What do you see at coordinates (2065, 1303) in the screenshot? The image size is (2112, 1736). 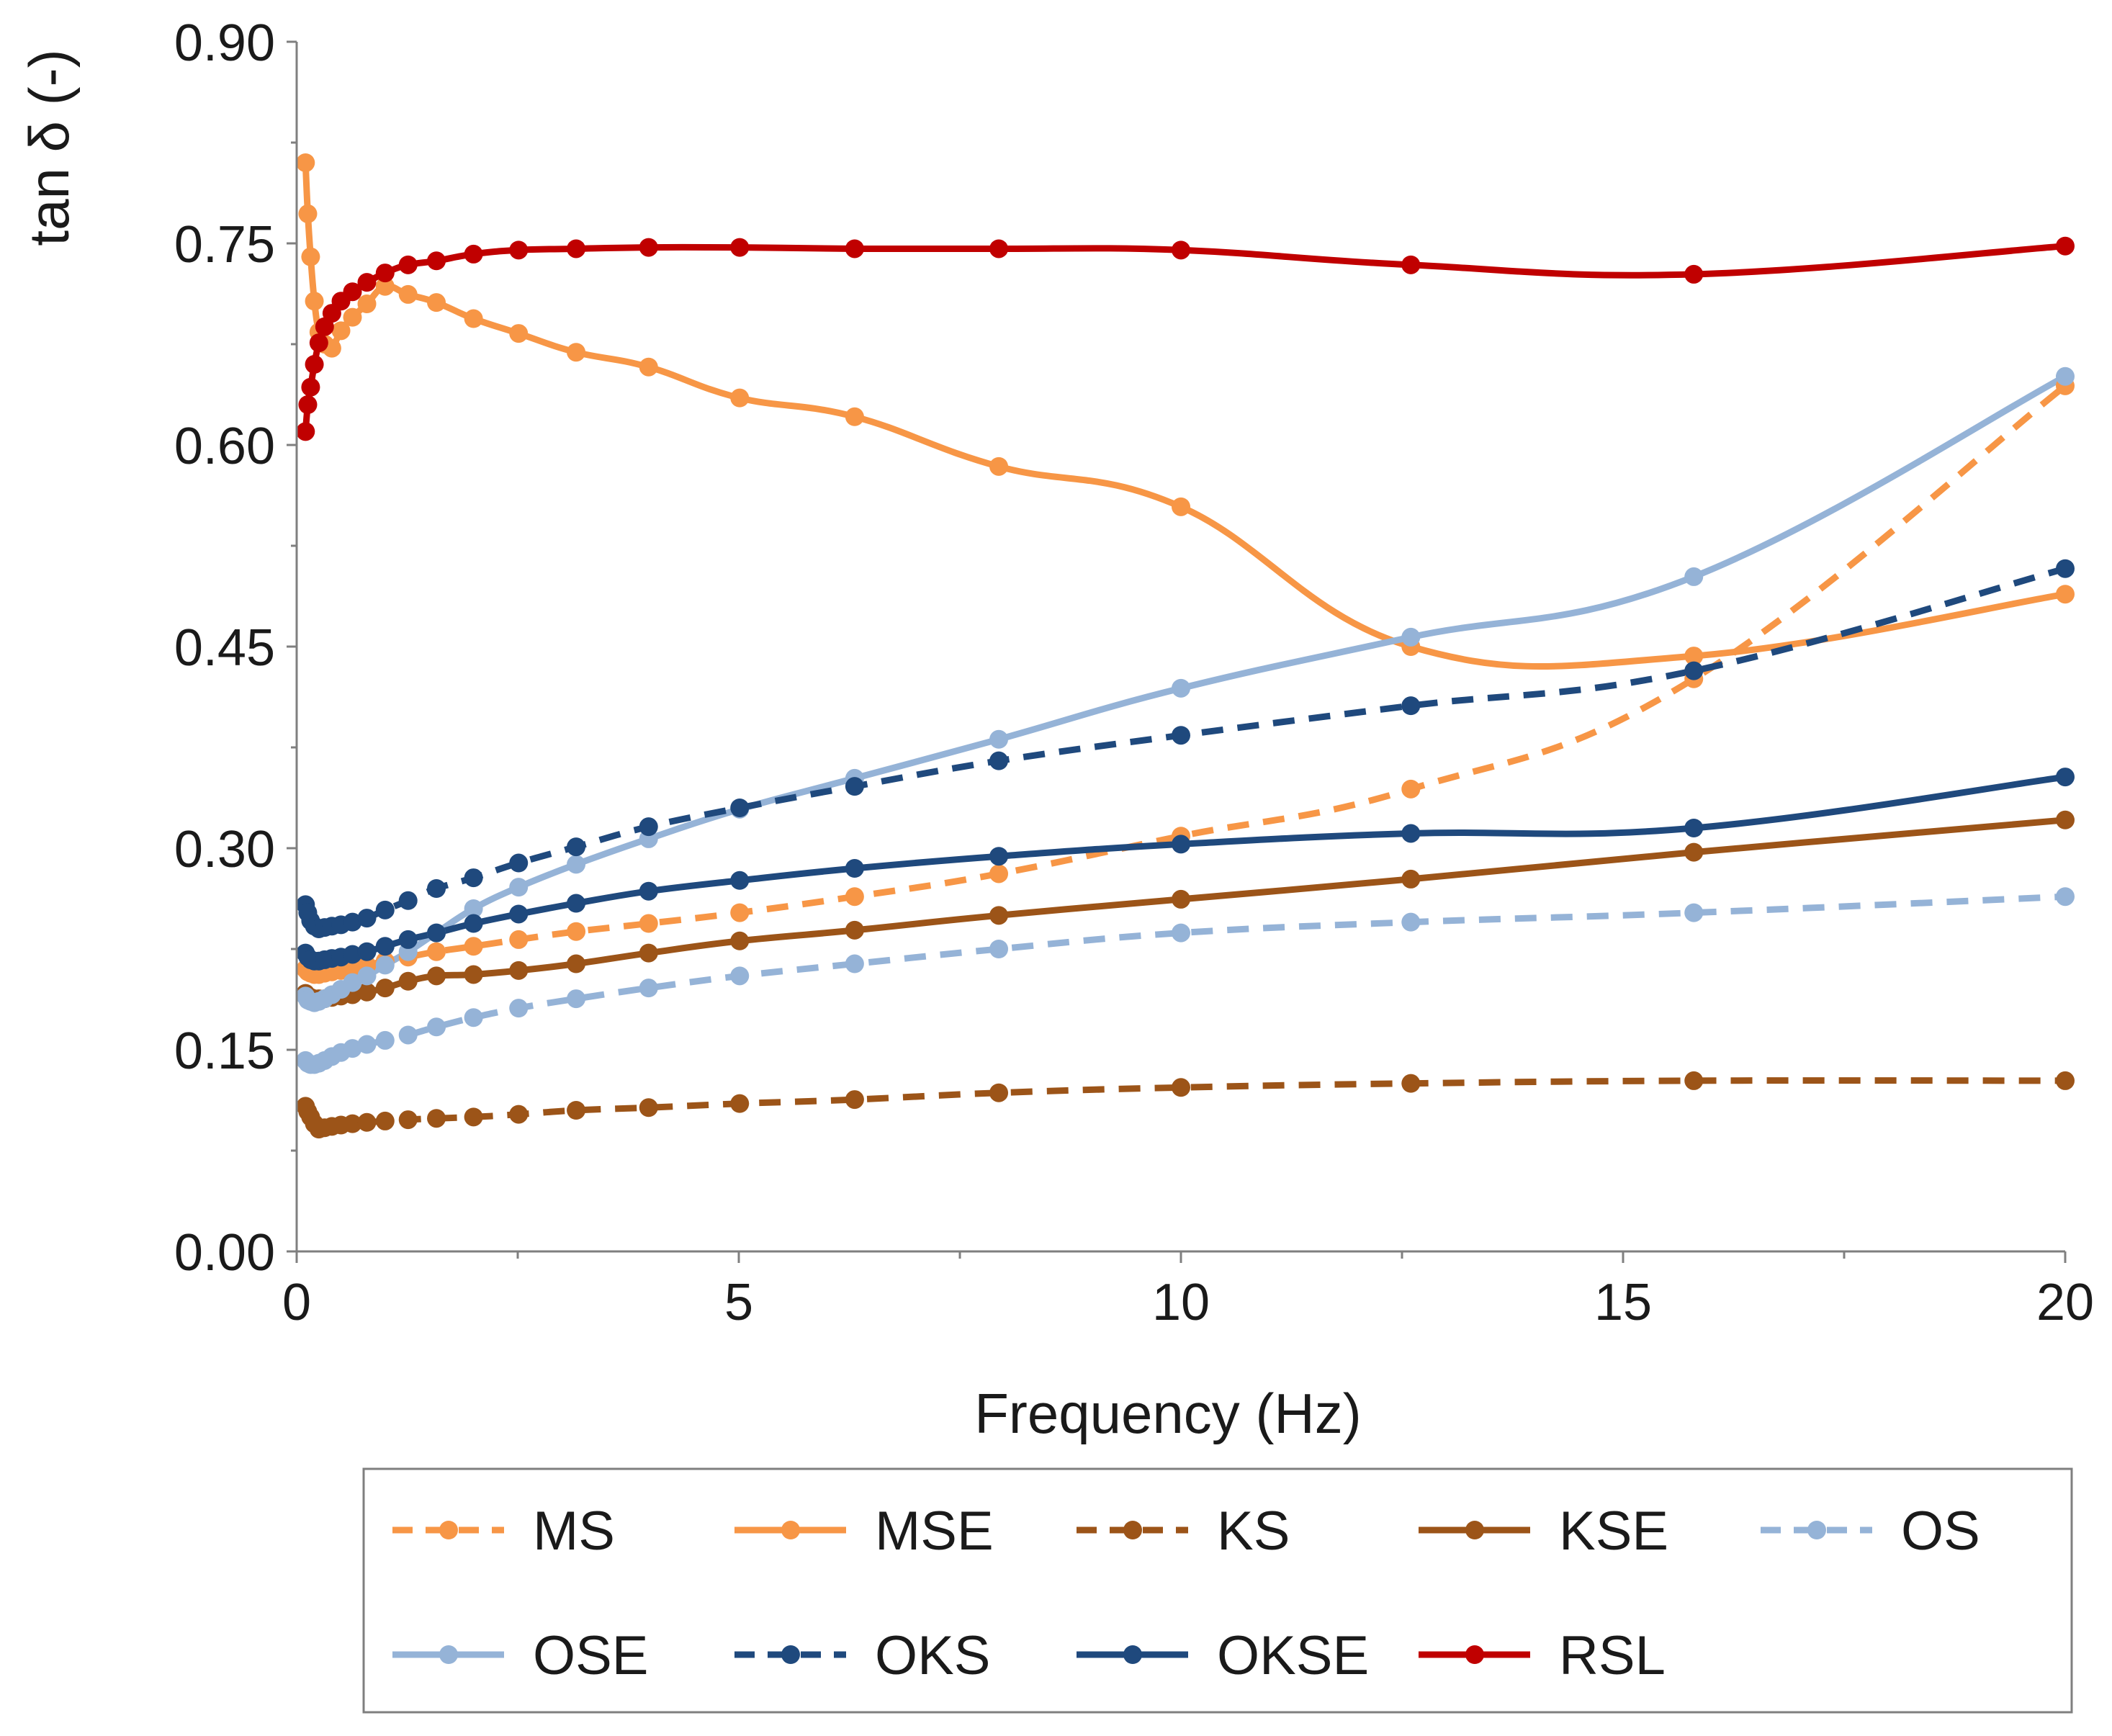 I see `x-tick-label: 20` at bounding box center [2065, 1303].